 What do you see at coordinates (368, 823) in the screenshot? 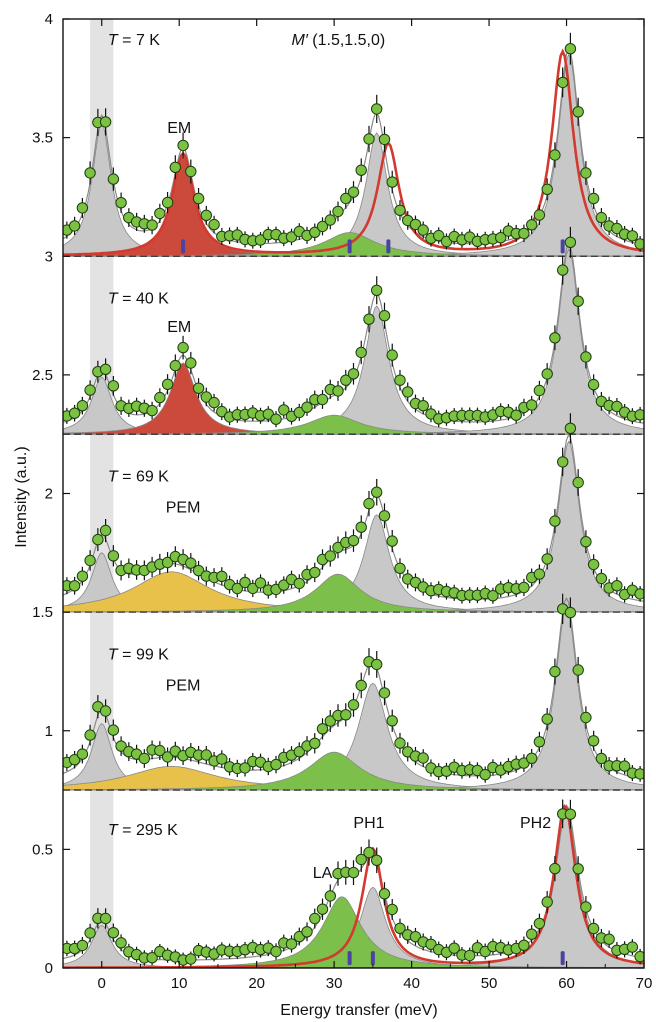
I see `peak-label-ph1: PH1` at bounding box center [368, 823].